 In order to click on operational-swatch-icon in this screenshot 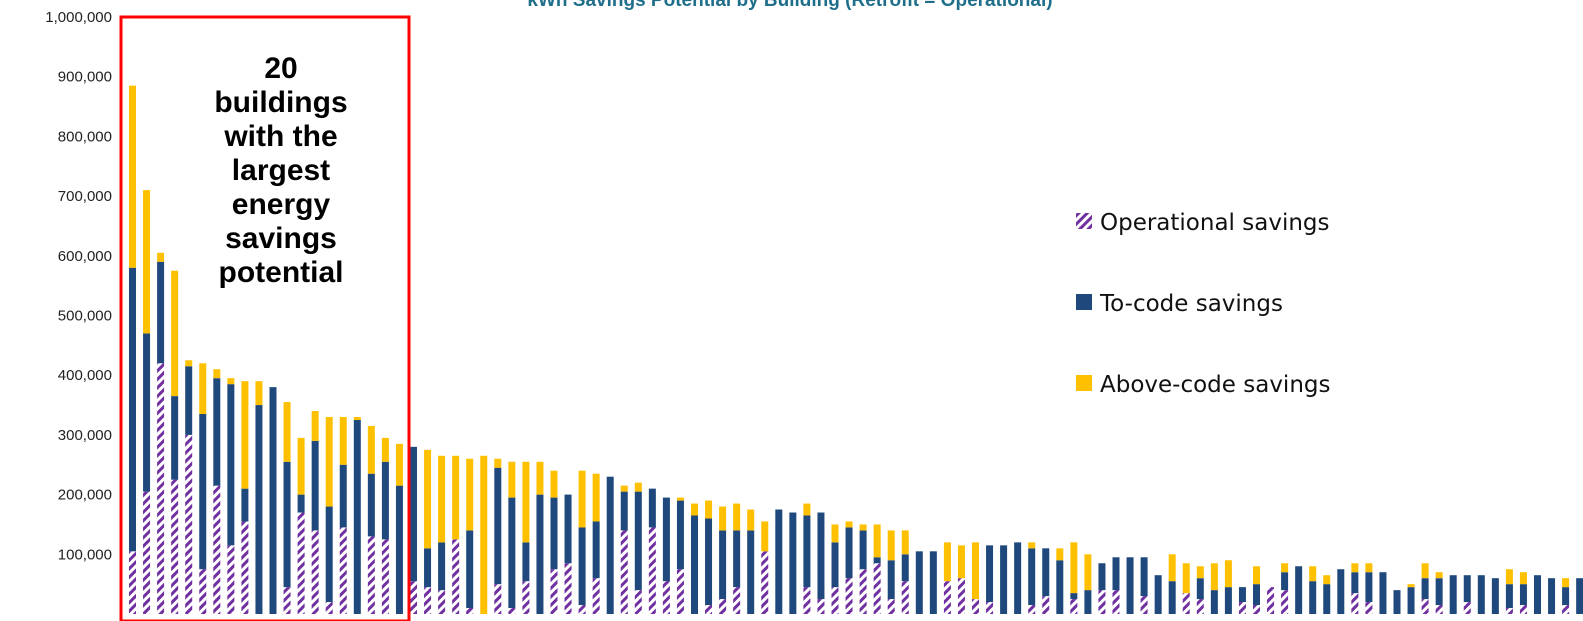, I will do `click(1084, 221)`.